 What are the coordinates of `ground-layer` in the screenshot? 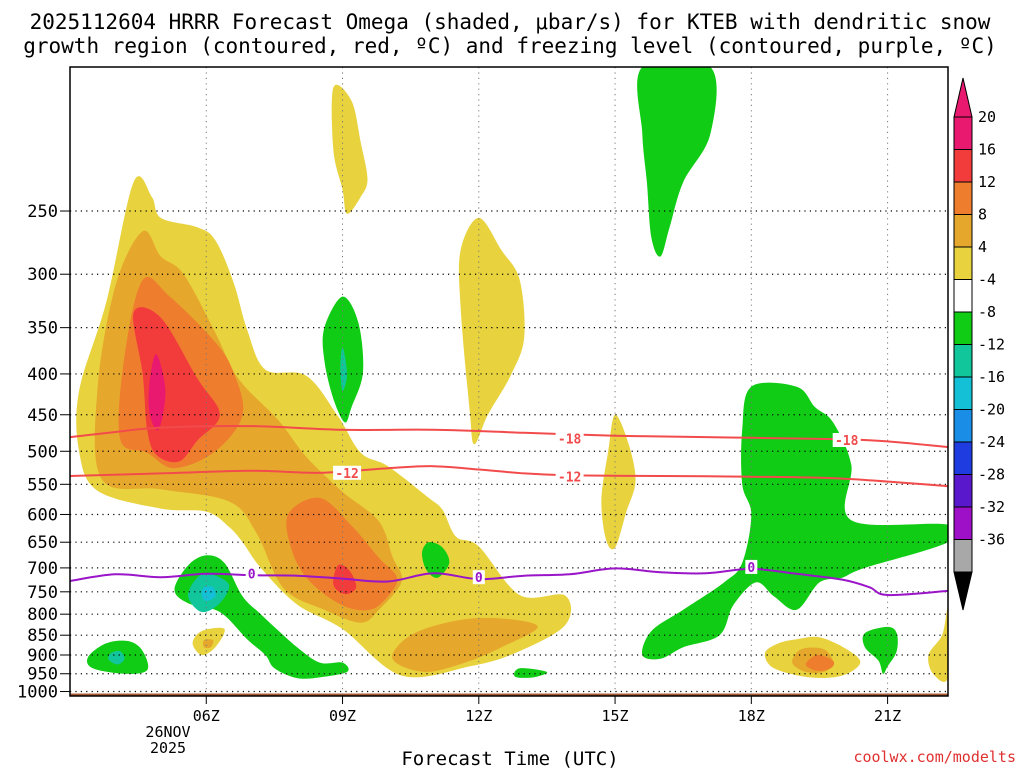 It's located at (509, 694).